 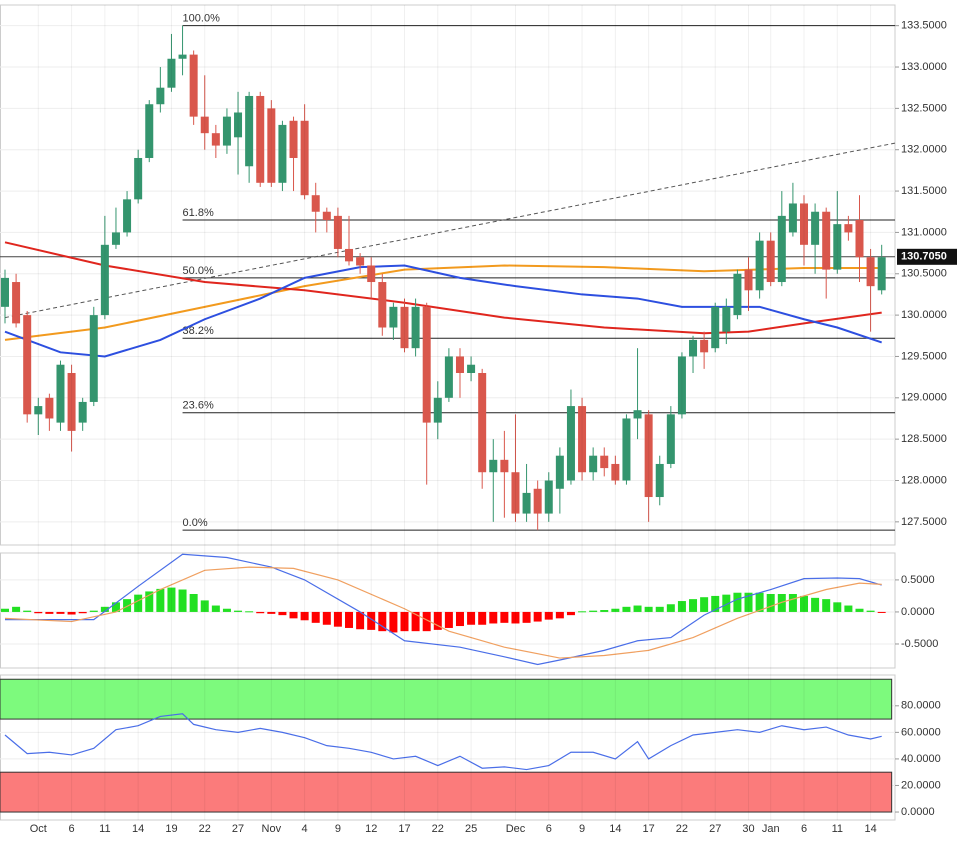 I want to click on x-tick-label: Dec, so click(x=516, y=829).